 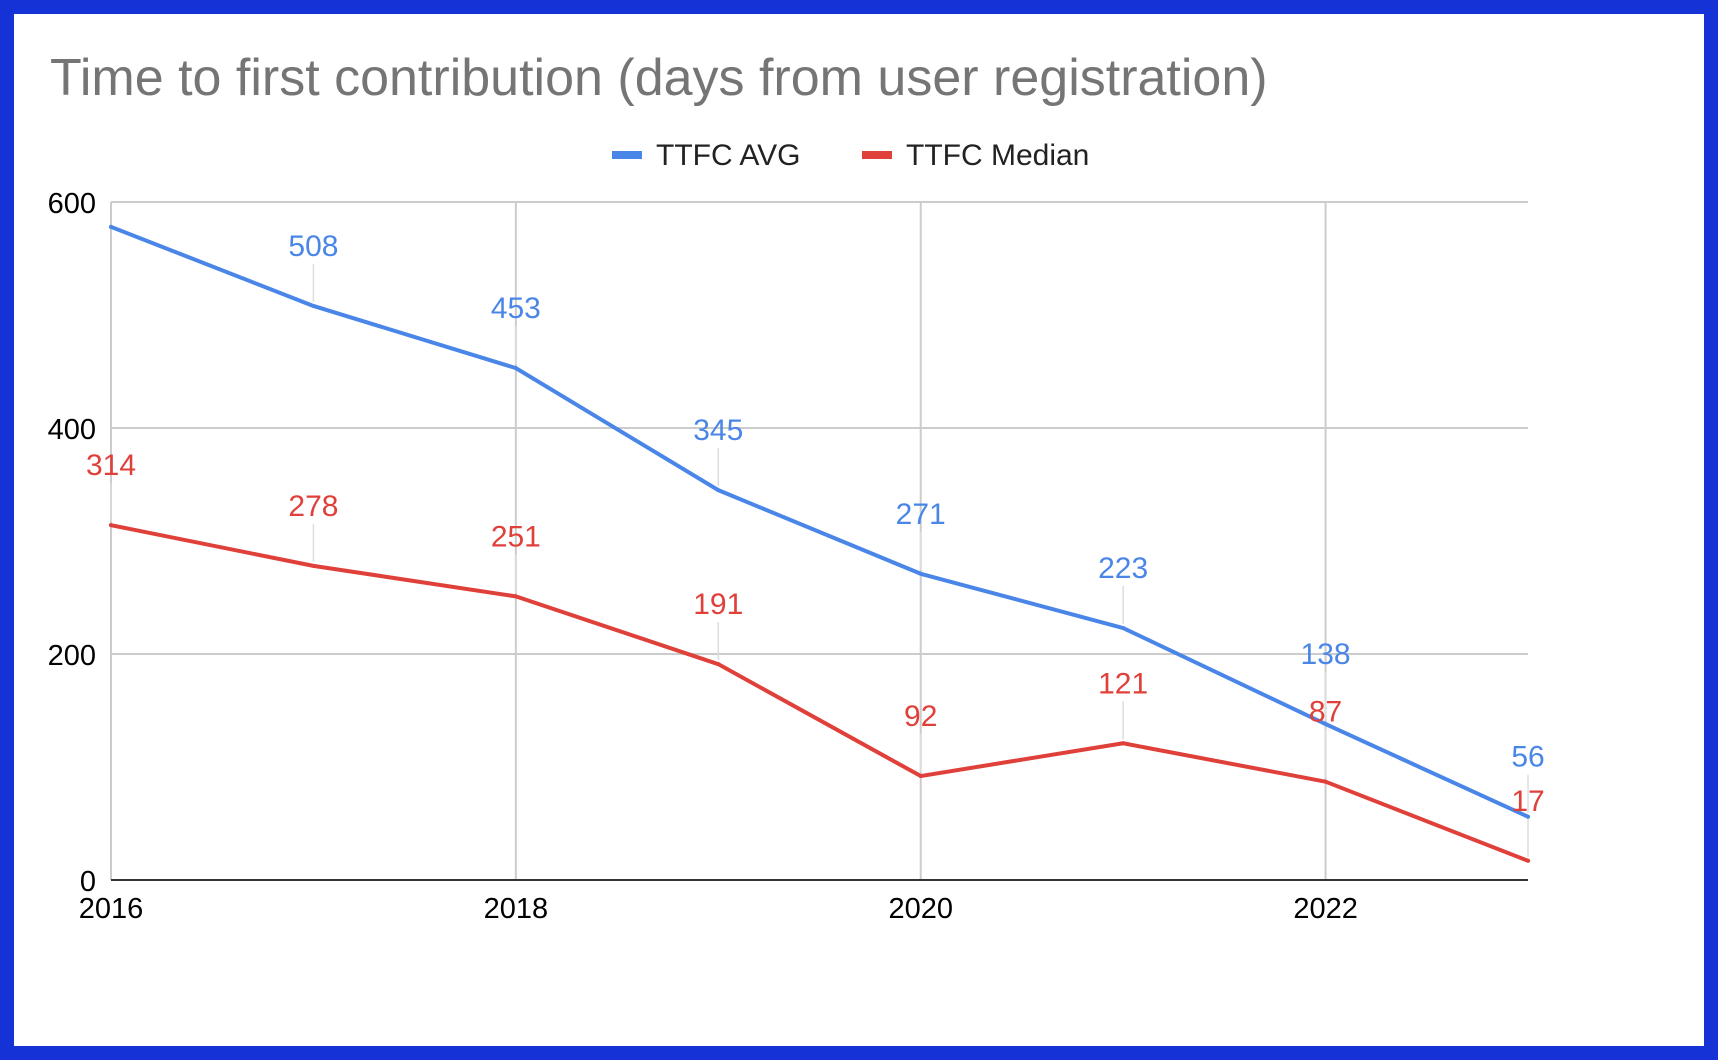 What do you see at coordinates (516, 308) in the screenshot?
I see `data-label: 453` at bounding box center [516, 308].